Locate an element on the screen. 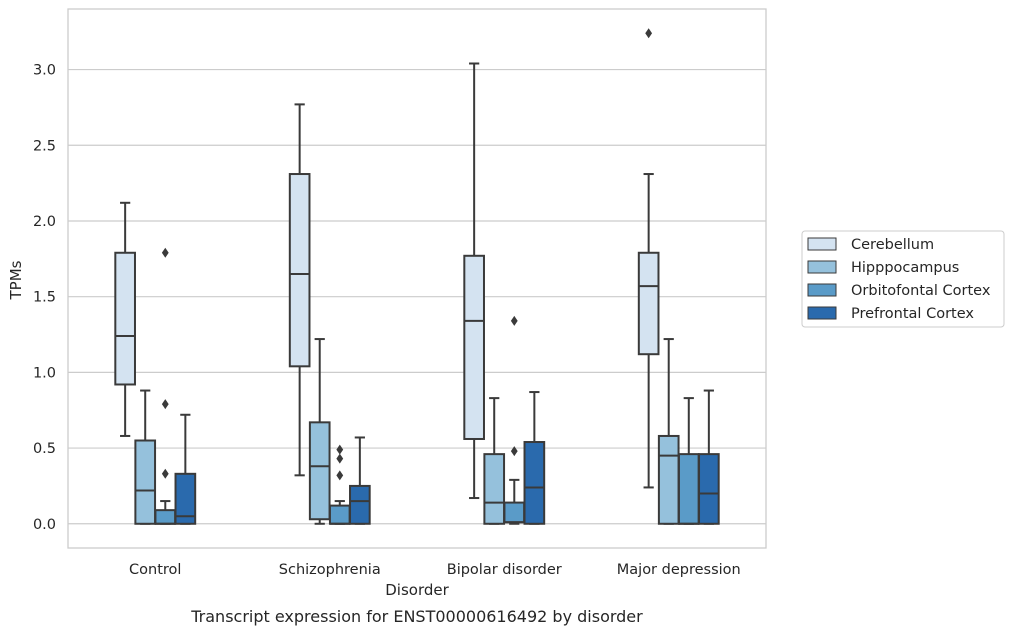 The image size is (1014, 634). y-tick-label: 1.5 is located at coordinates (44, 298).